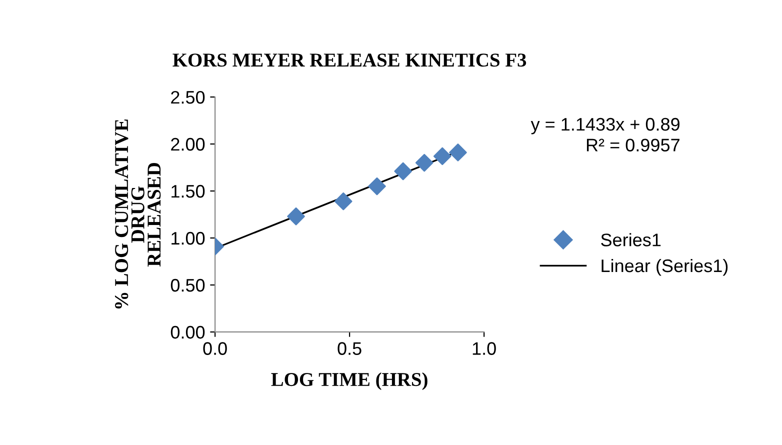 The width and height of the screenshot is (782, 445). Describe the element at coordinates (665, 267) in the screenshot. I see `legend-label: Linear (Series1)` at that location.